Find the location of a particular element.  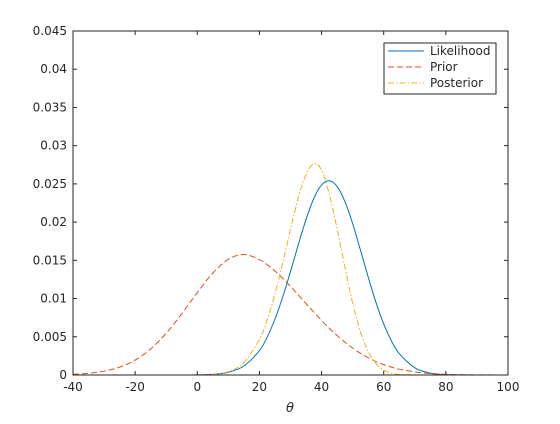

legend: Likelihood Prior Posterior is located at coordinates (440, 68).